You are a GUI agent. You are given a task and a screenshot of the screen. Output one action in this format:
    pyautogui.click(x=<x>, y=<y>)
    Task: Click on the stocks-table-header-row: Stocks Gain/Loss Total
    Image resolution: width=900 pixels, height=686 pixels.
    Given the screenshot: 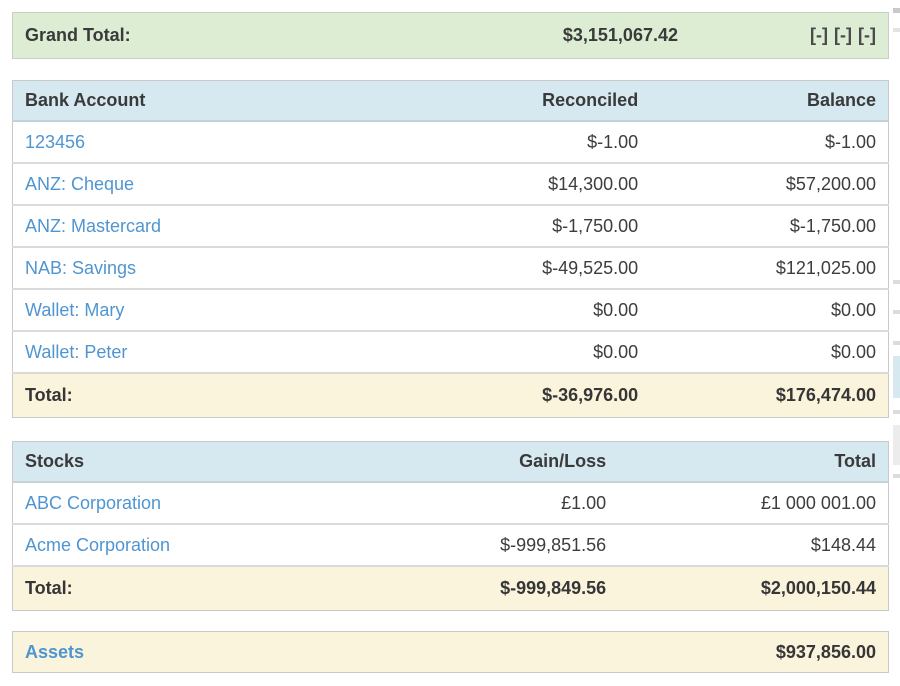 What is the action you would take?
    pyautogui.click(x=450, y=462)
    